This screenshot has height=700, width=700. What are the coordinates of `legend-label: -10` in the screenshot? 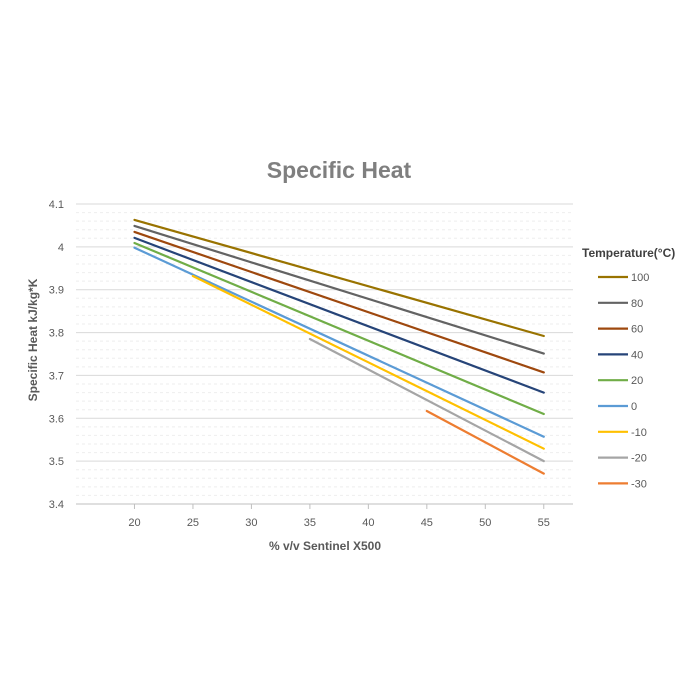 It's located at (639, 433).